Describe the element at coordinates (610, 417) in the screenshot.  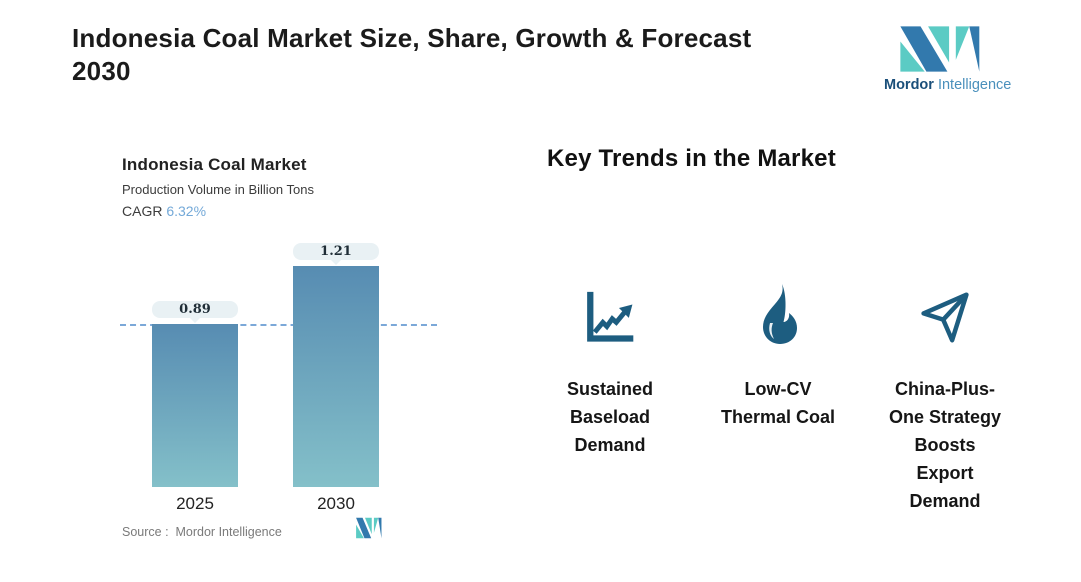
I see `trend-label: Sustained Baseload Demand` at that location.